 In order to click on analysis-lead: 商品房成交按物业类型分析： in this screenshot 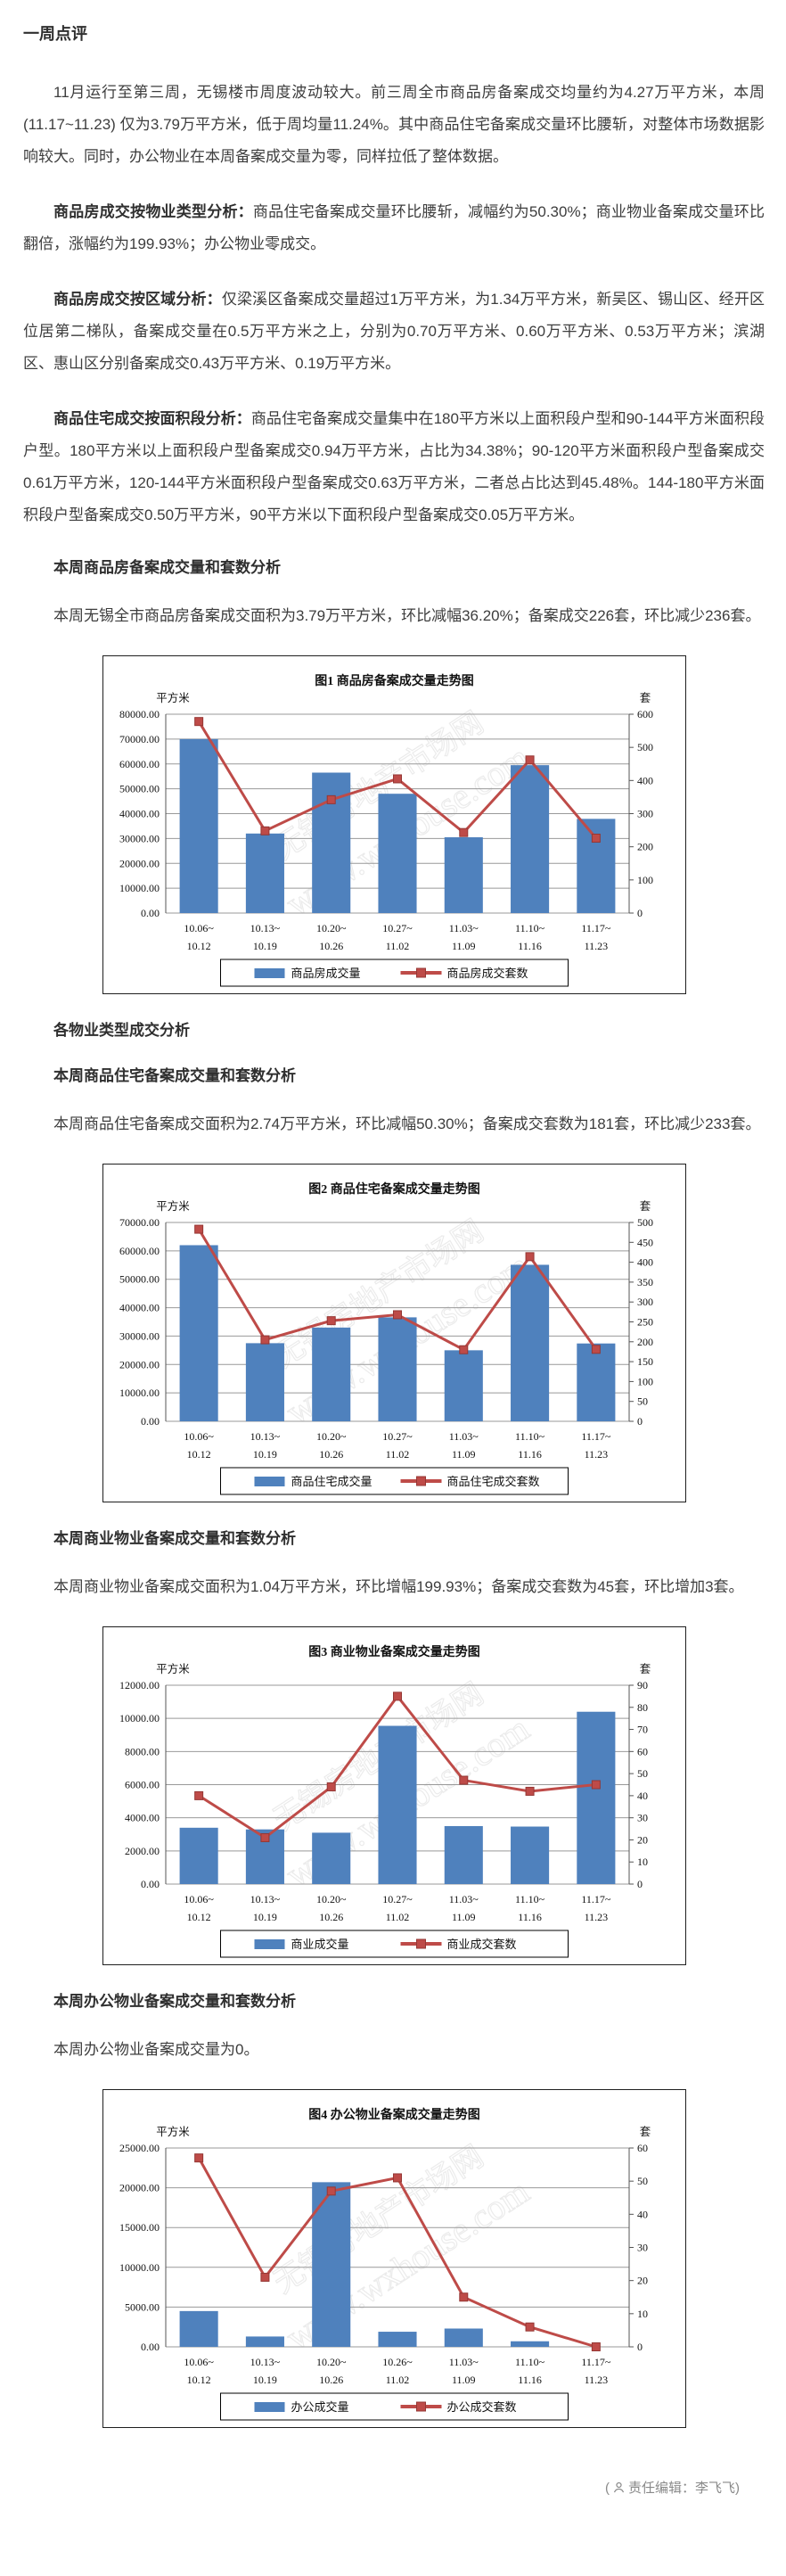, I will do `click(153, 211)`.